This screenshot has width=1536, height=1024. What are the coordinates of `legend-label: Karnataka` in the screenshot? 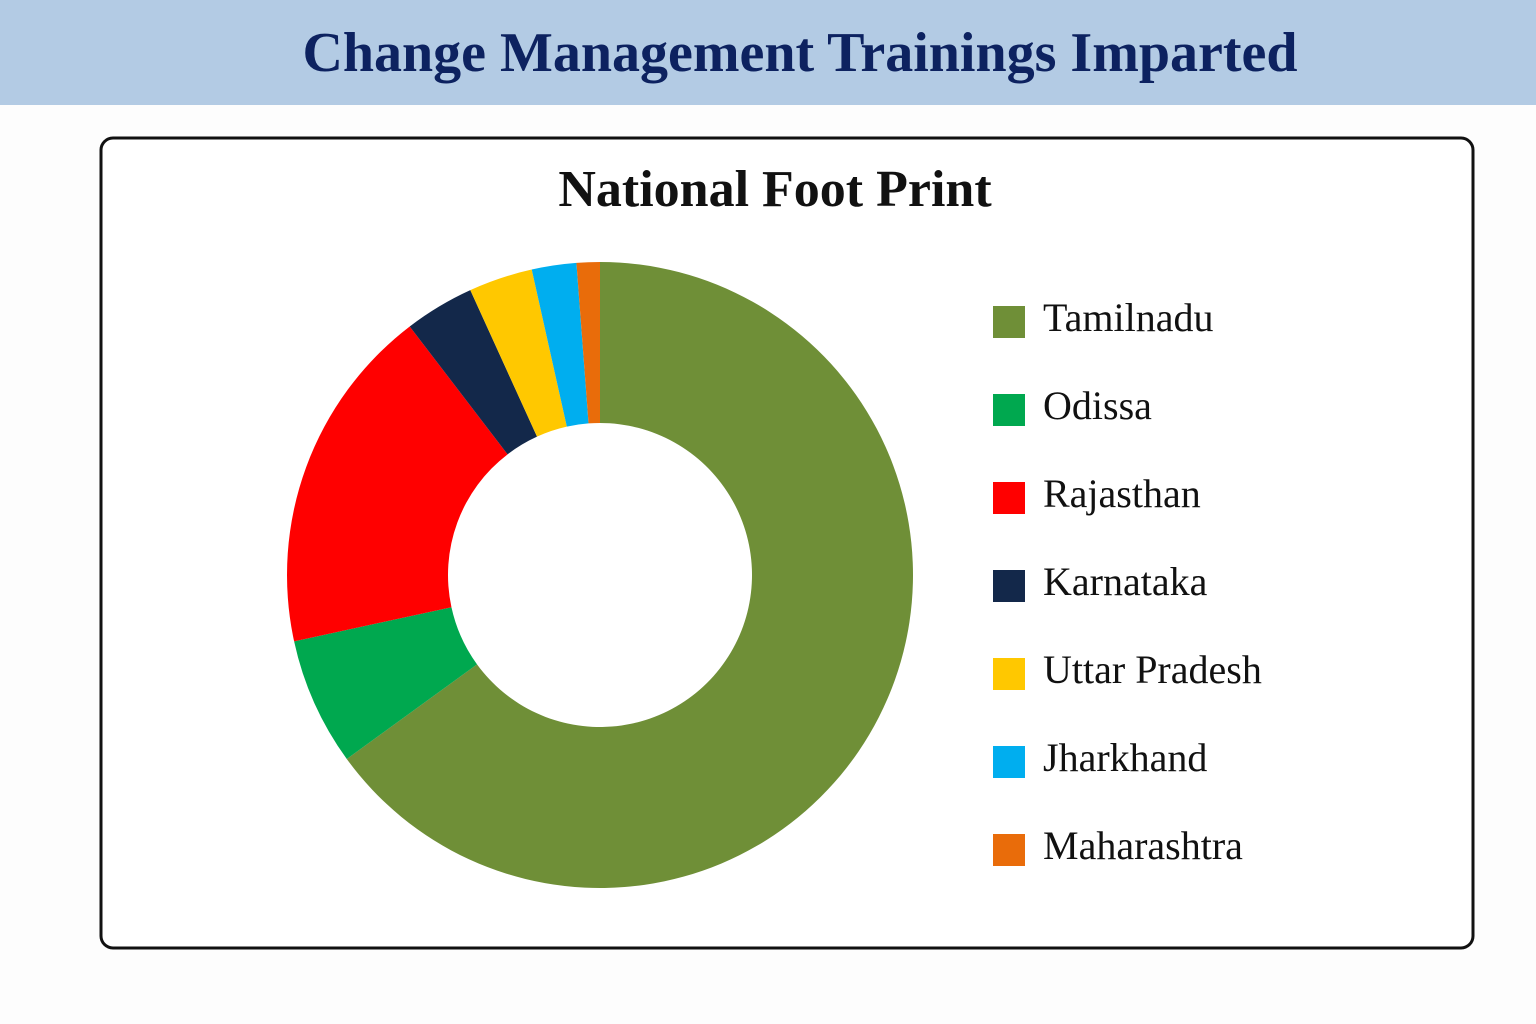 It's located at (1125, 581).